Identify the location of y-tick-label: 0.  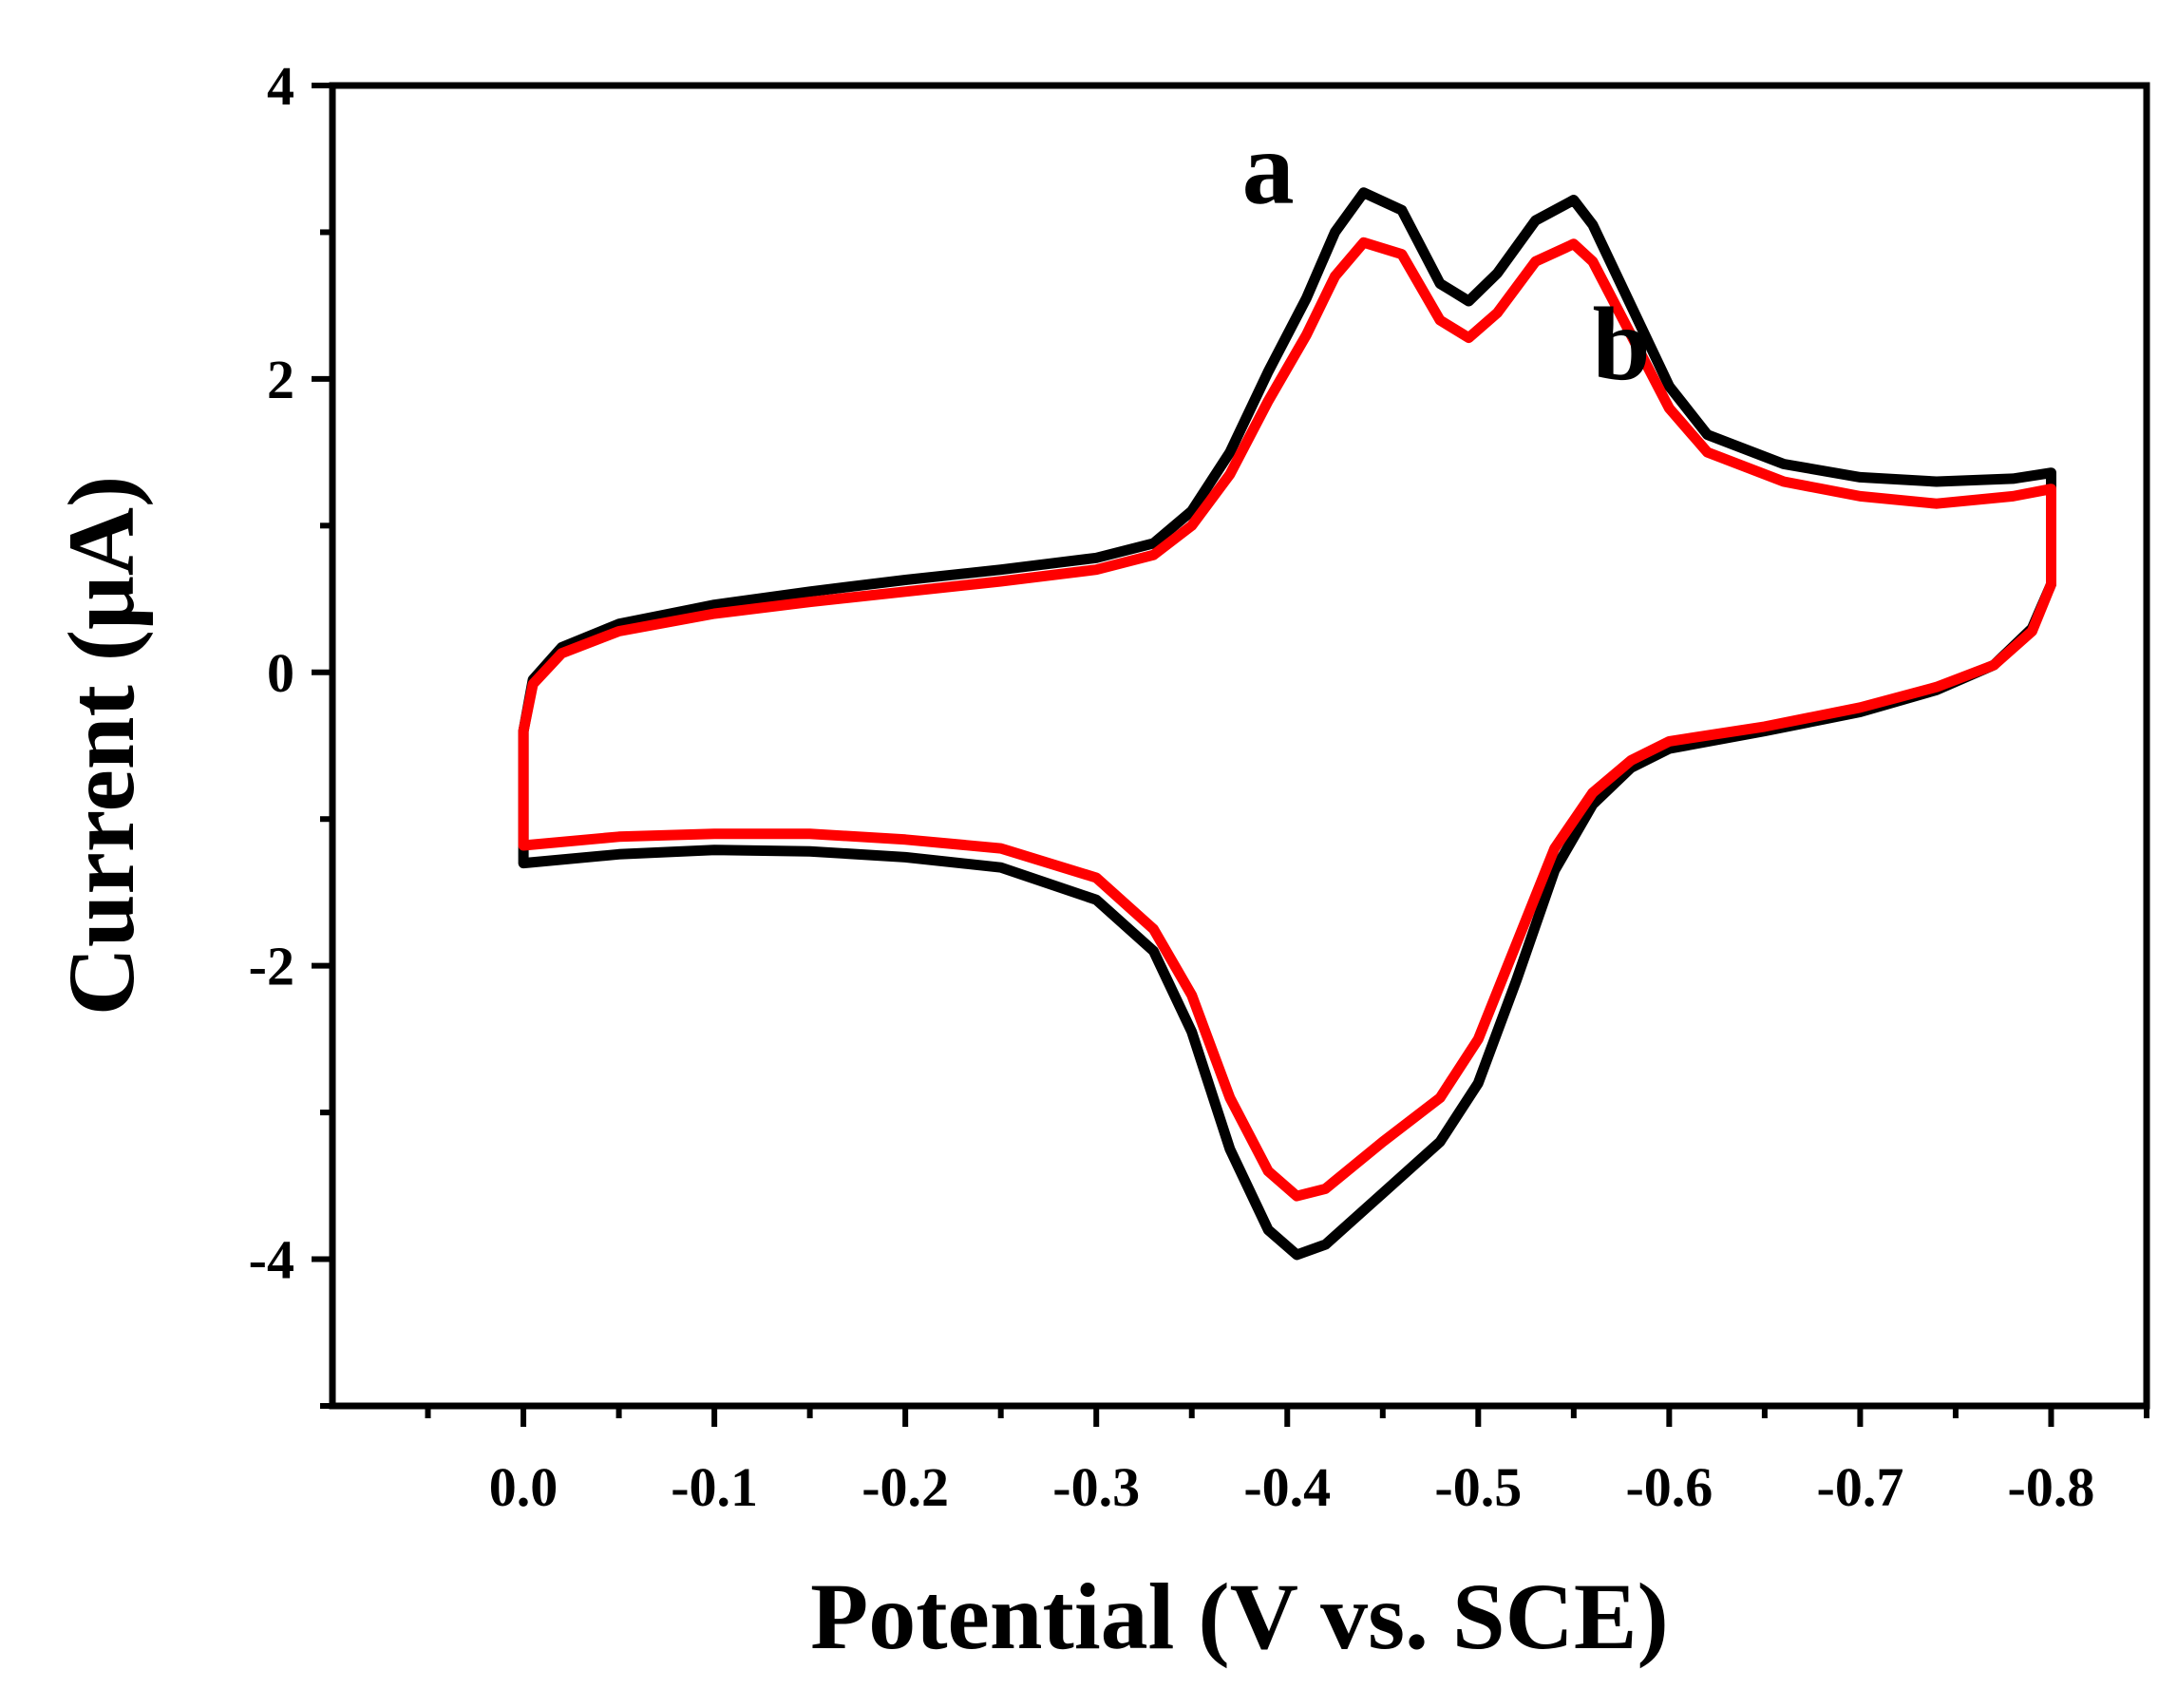
(280, 673).